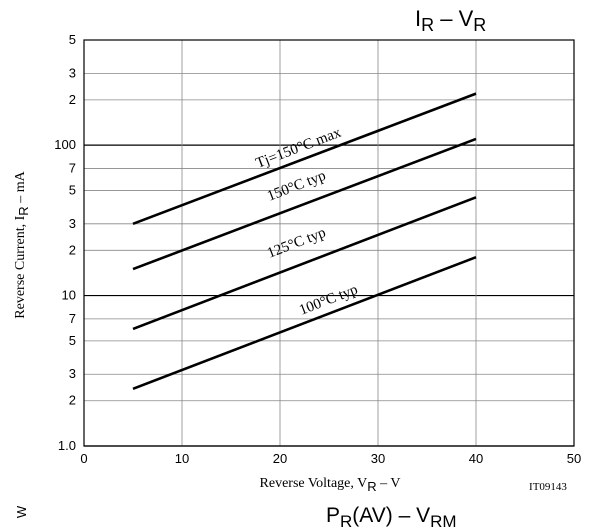 This screenshot has width=592, height=530. What do you see at coordinates (574, 458) in the screenshot?
I see `x-tick-label: 50` at bounding box center [574, 458].